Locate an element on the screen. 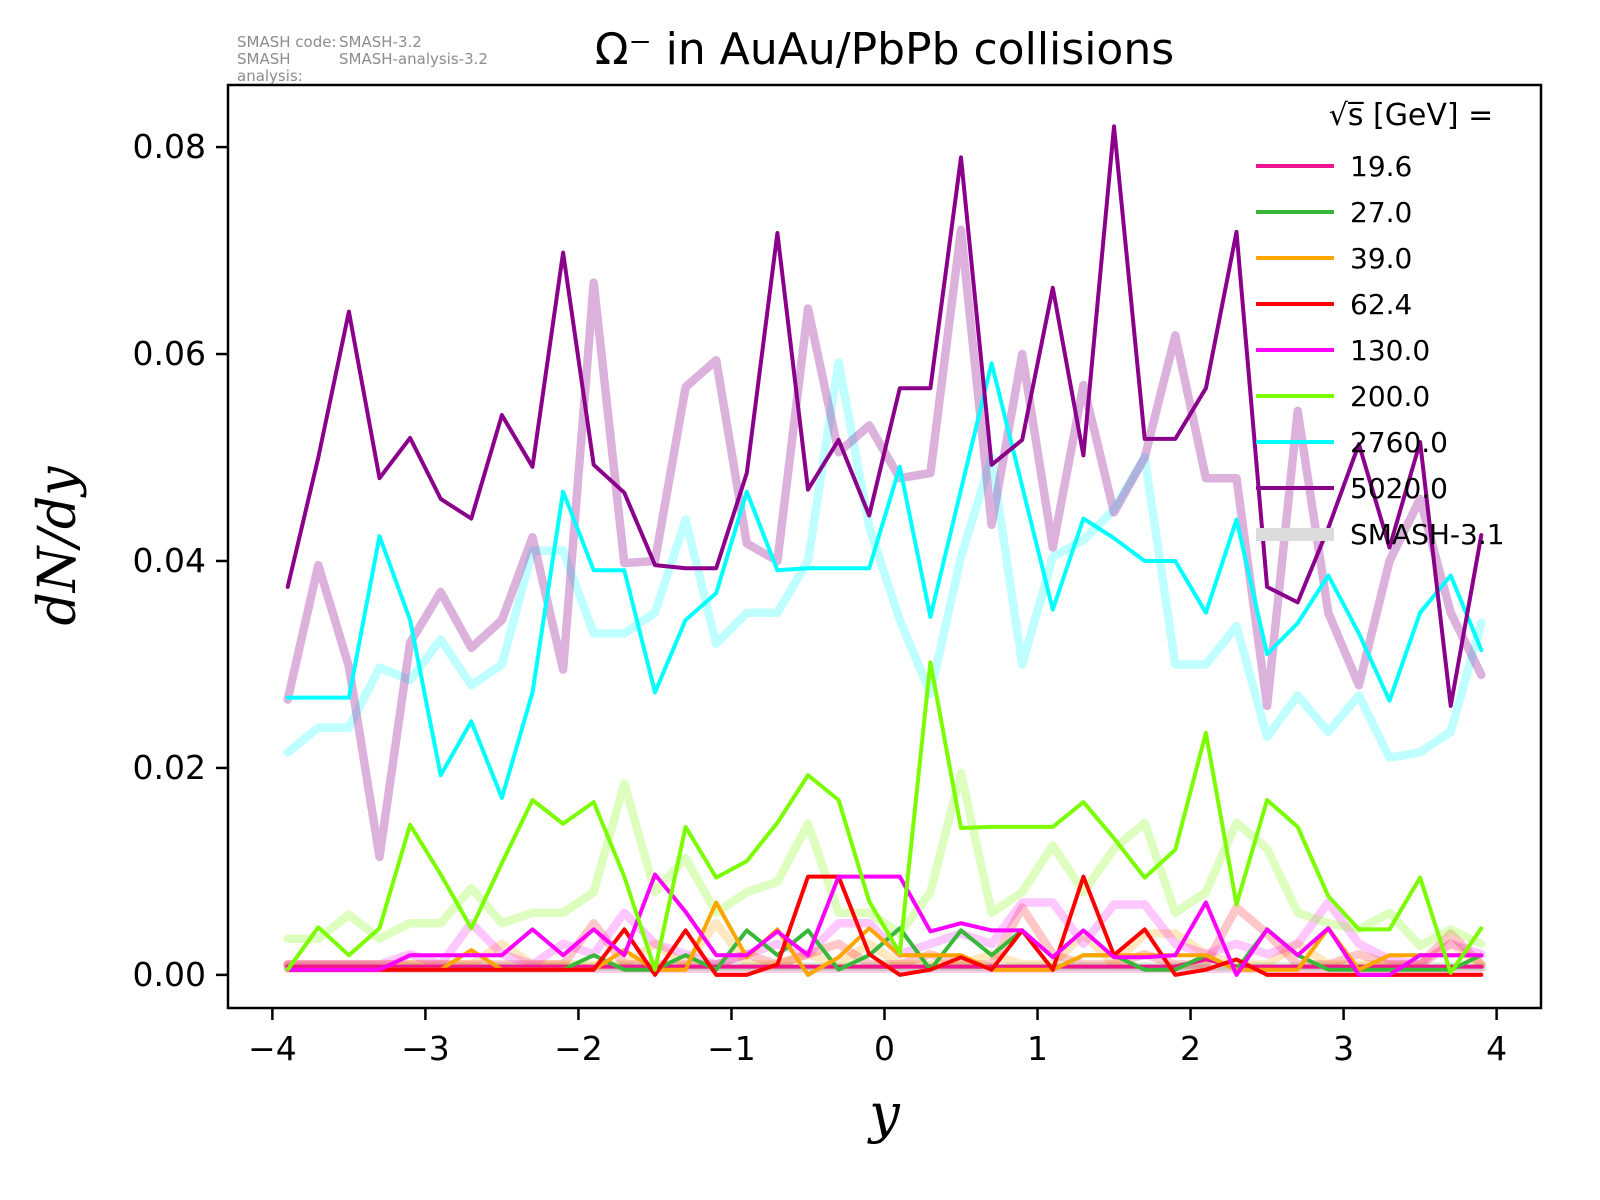 The image size is (1600, 1200). annotation-value: SMASH-3.2 is located at coordinates (380, 42).